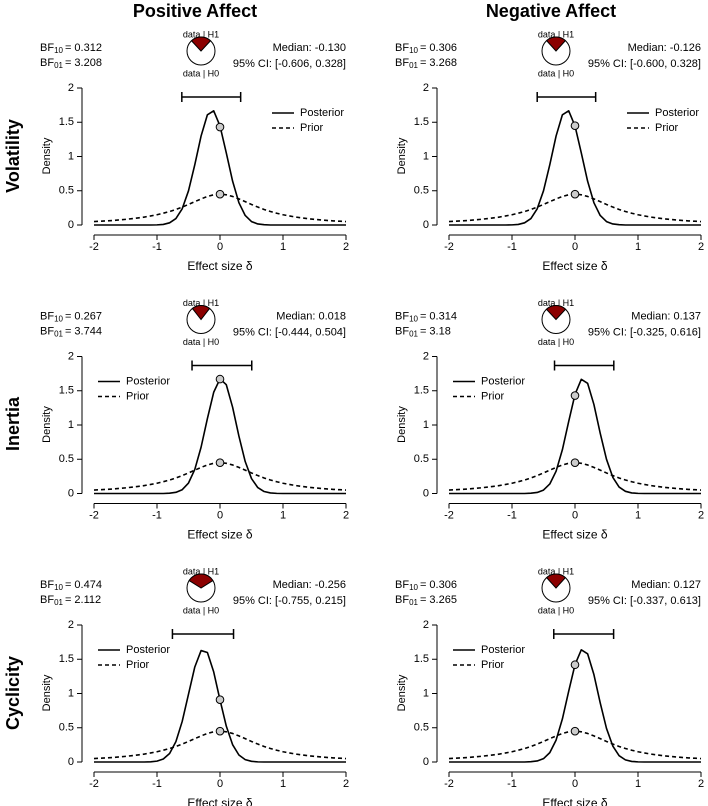 This screenshot has height=806, width=708. Describe the element at coordinates (88, 331) in the screenshot. I see `bf-value: 3.744` at that location.